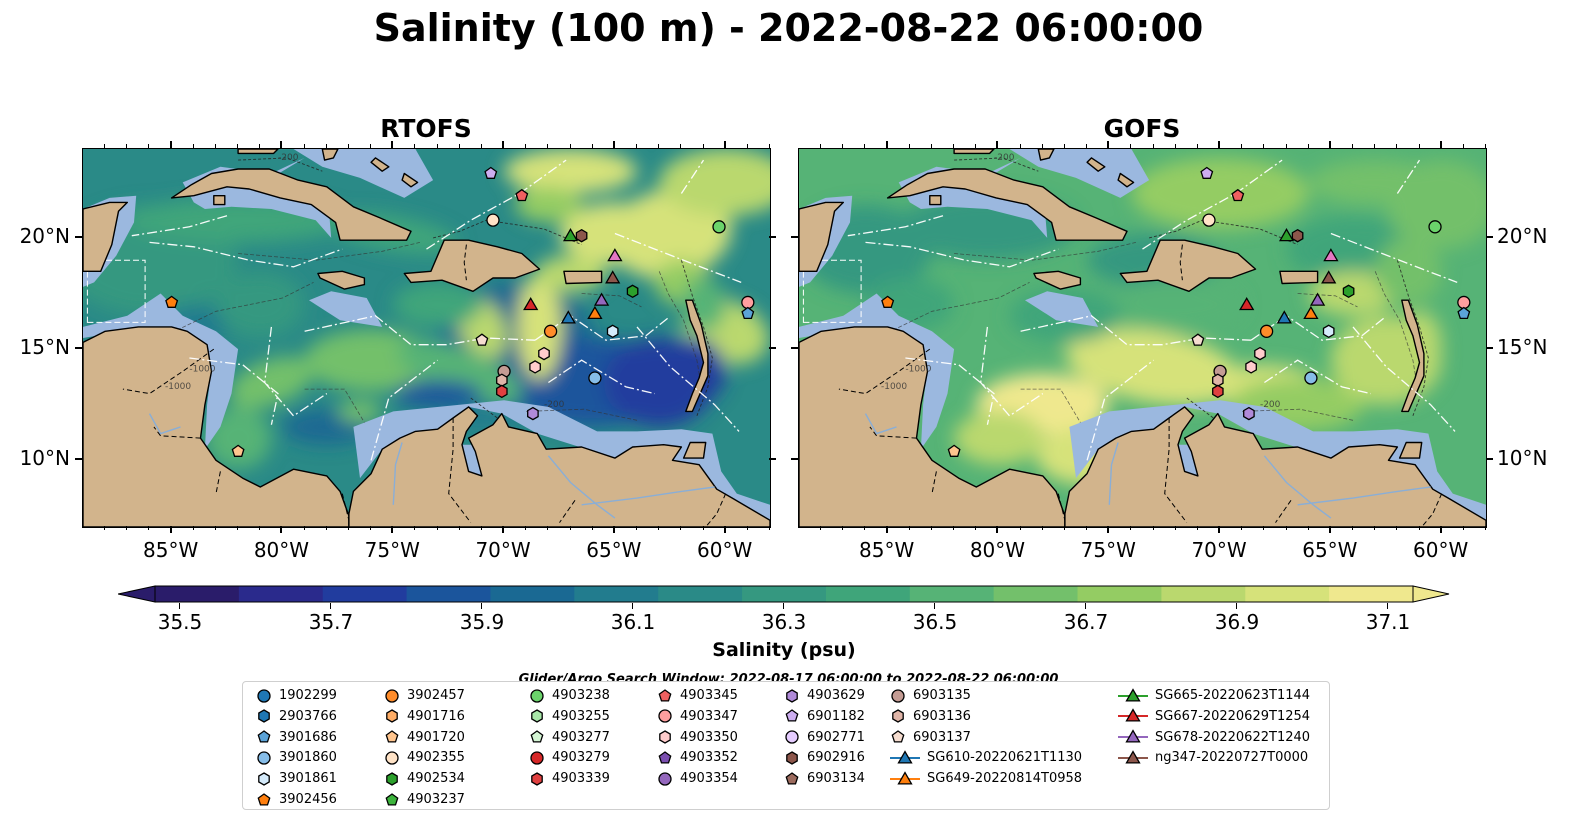 The width and height of the screenshot is (1577, 827). I want to click on contour-label: -200, so click(1270, 405).